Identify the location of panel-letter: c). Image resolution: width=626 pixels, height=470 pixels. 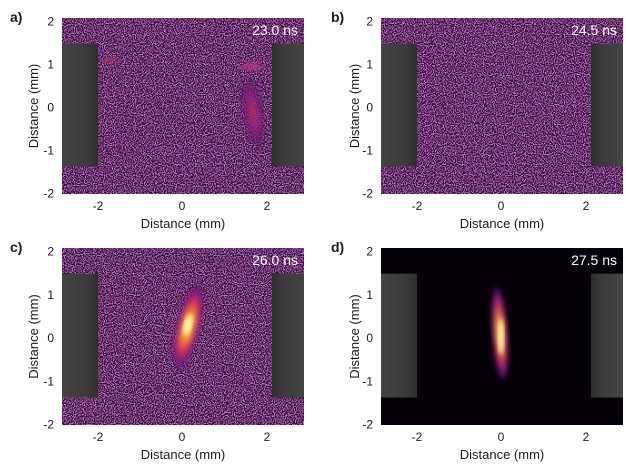
(16, 247).